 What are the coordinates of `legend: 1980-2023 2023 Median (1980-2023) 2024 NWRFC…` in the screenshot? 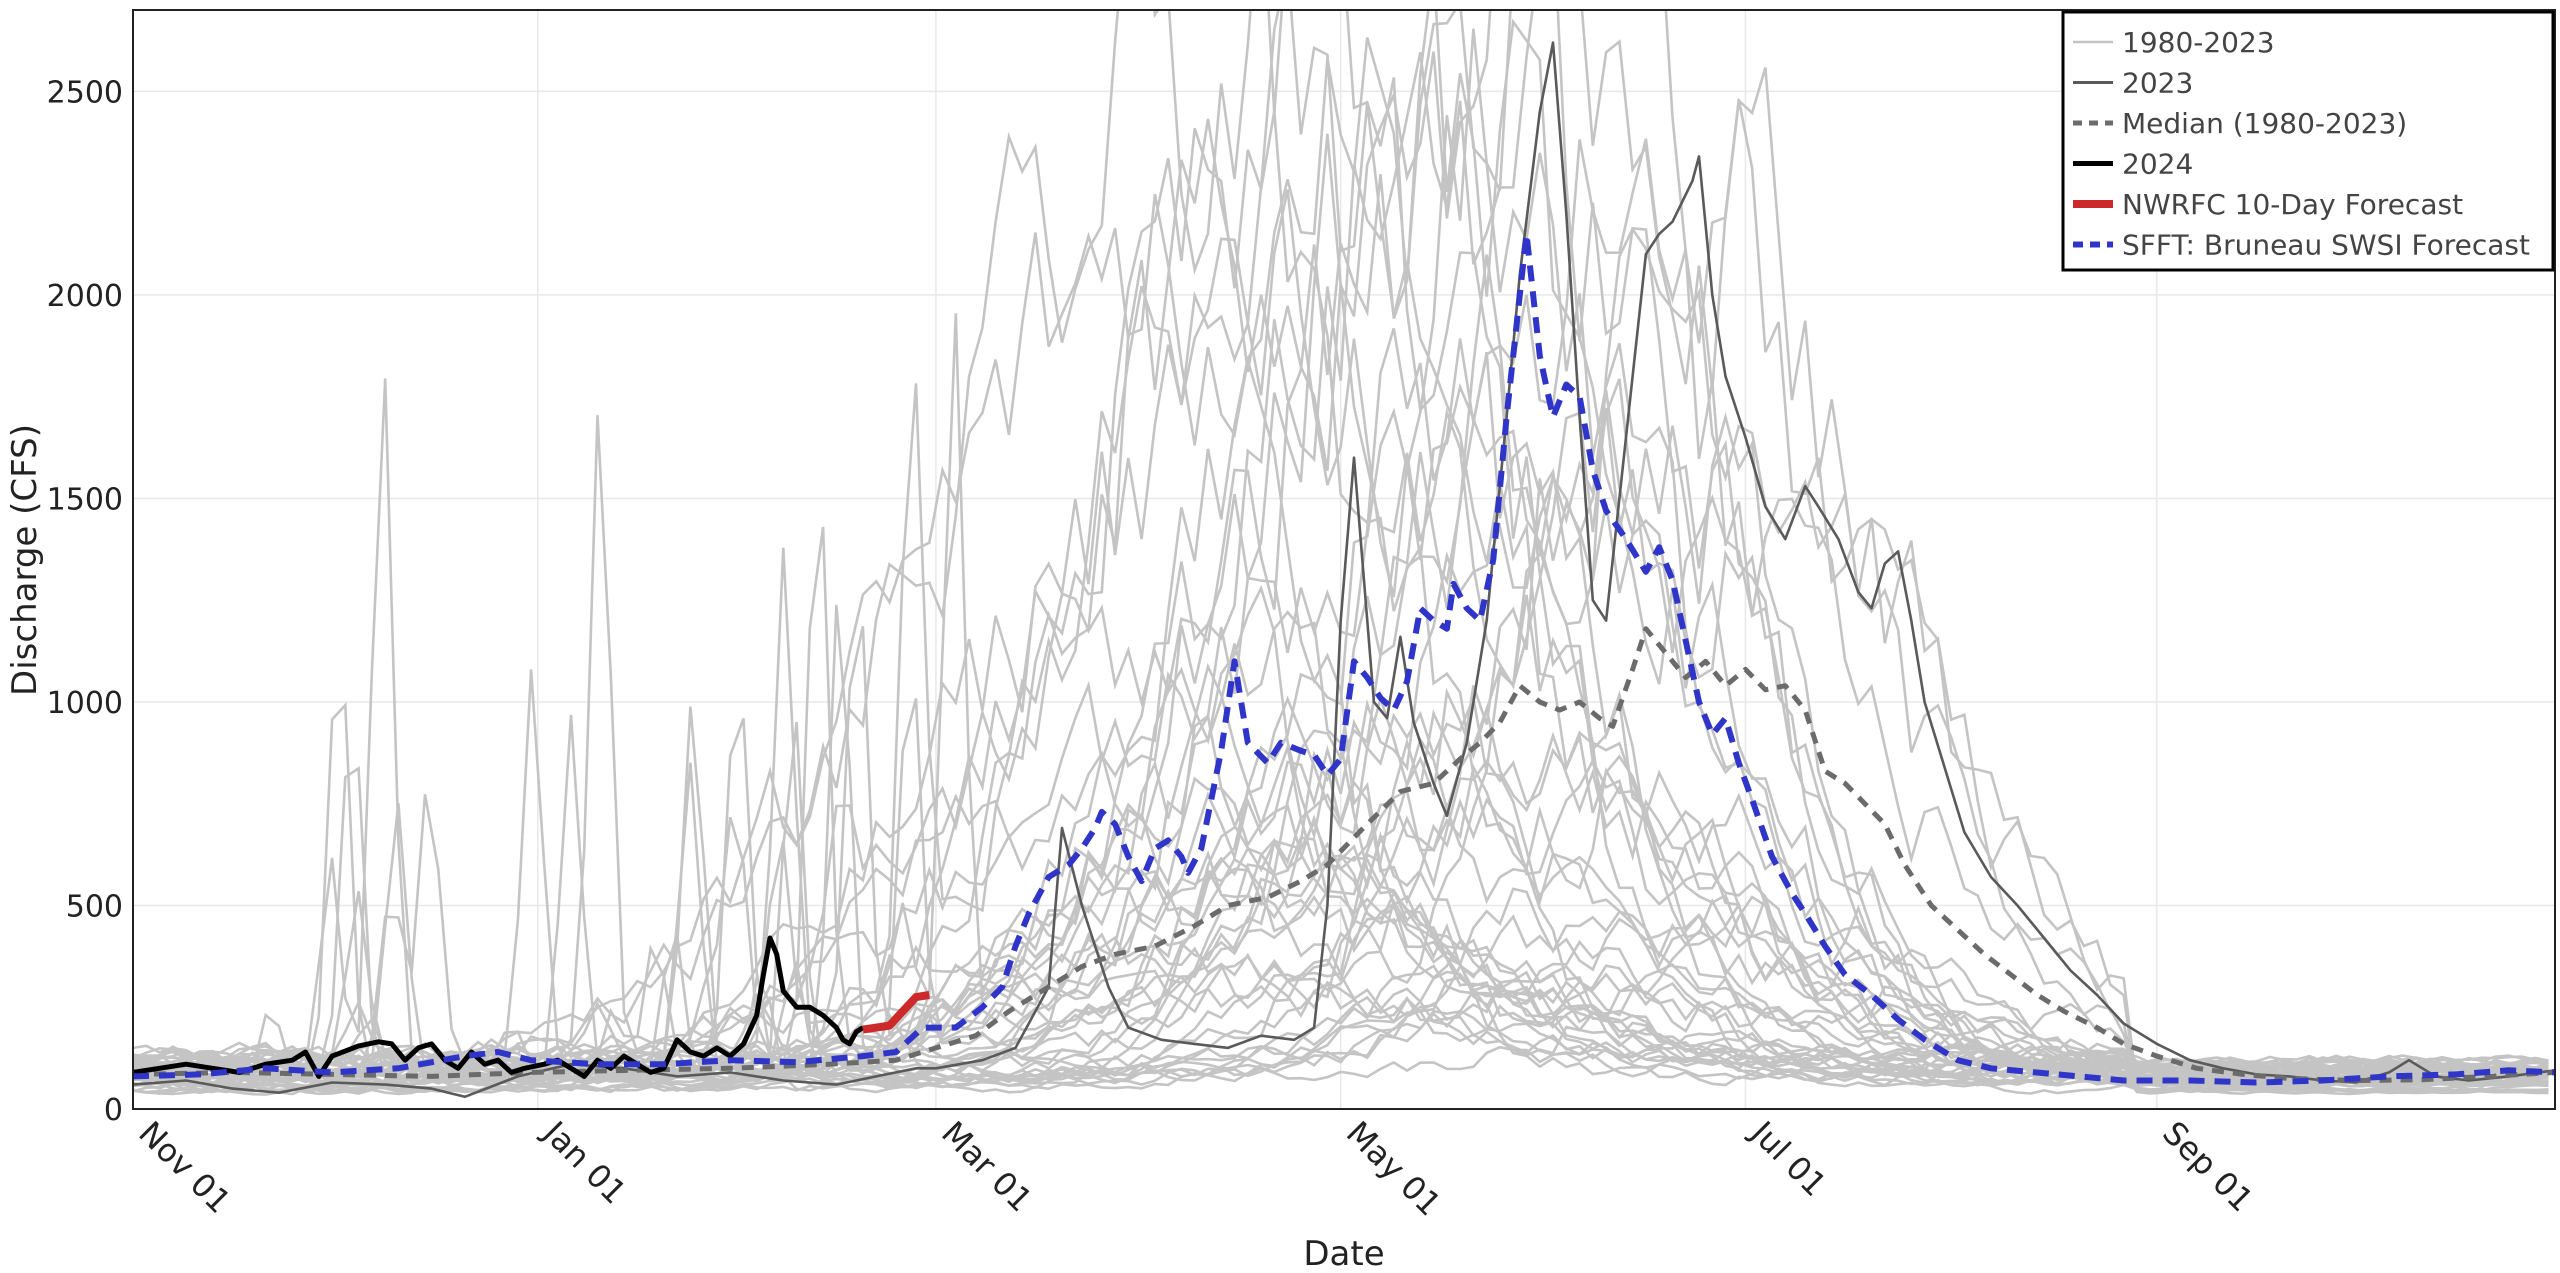 It's located at (2308, 141).